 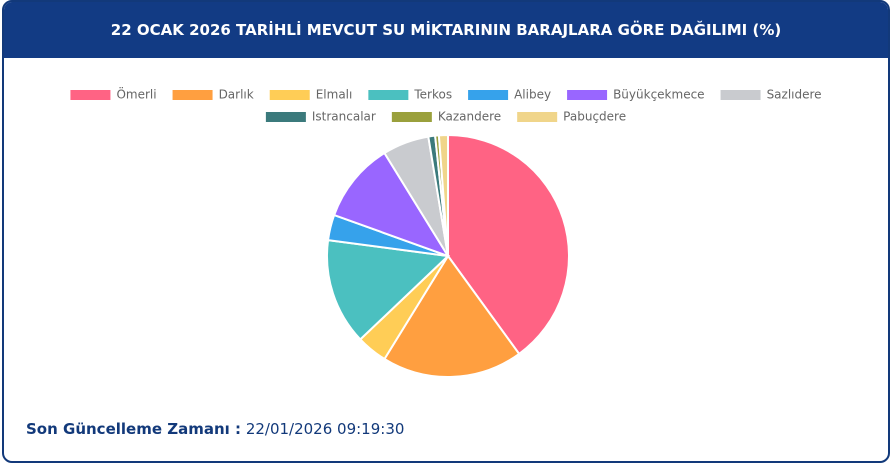 I want to click on legend-label: Kazandere, so click(x=469, y=117).